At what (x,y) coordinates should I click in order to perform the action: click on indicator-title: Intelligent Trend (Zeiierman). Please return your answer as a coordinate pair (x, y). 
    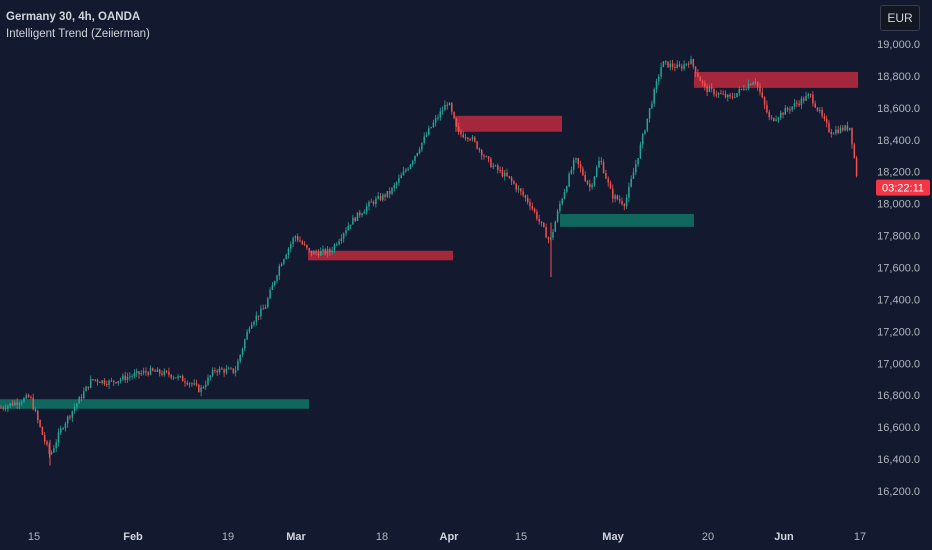
    Looking at the image, I should click on (78, 34).